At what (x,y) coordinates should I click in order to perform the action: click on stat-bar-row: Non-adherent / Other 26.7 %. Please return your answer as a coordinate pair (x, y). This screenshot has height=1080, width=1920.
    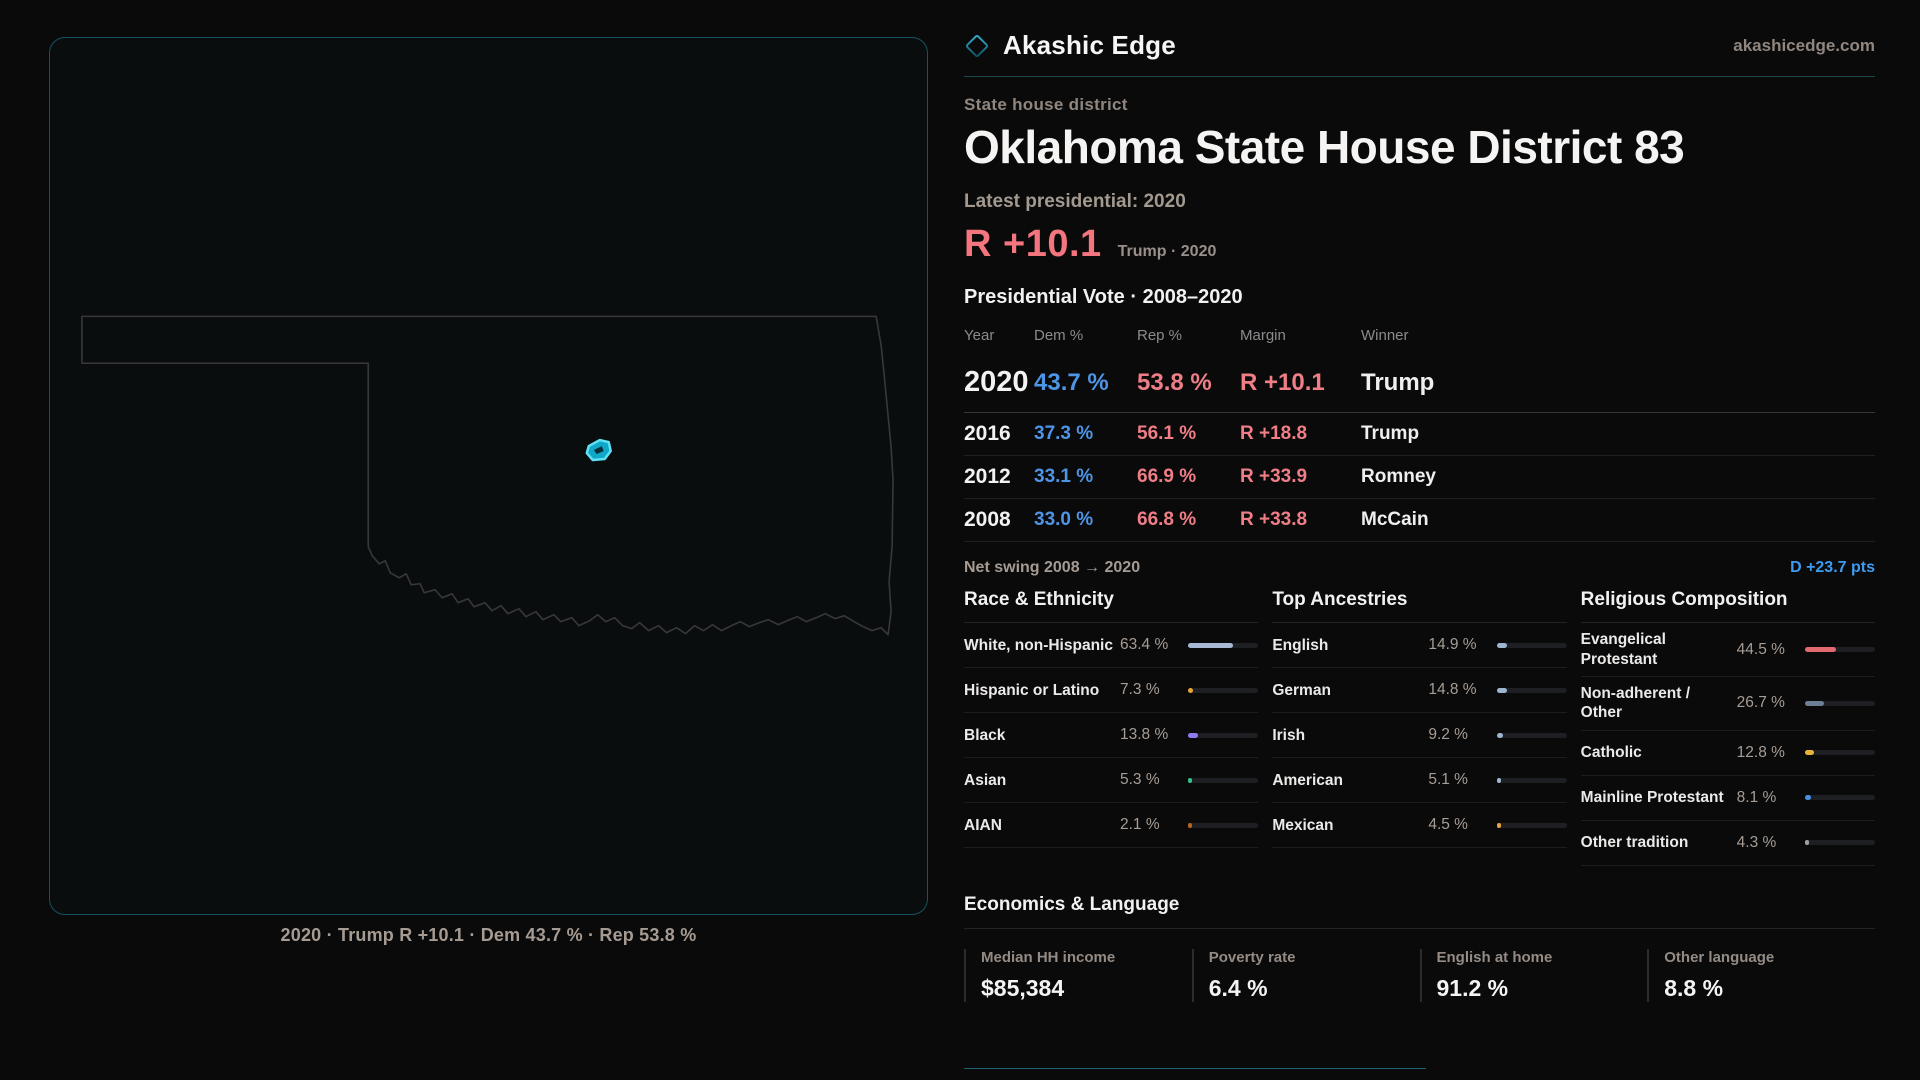
    Looking at the image, I should click on (1727, 704).